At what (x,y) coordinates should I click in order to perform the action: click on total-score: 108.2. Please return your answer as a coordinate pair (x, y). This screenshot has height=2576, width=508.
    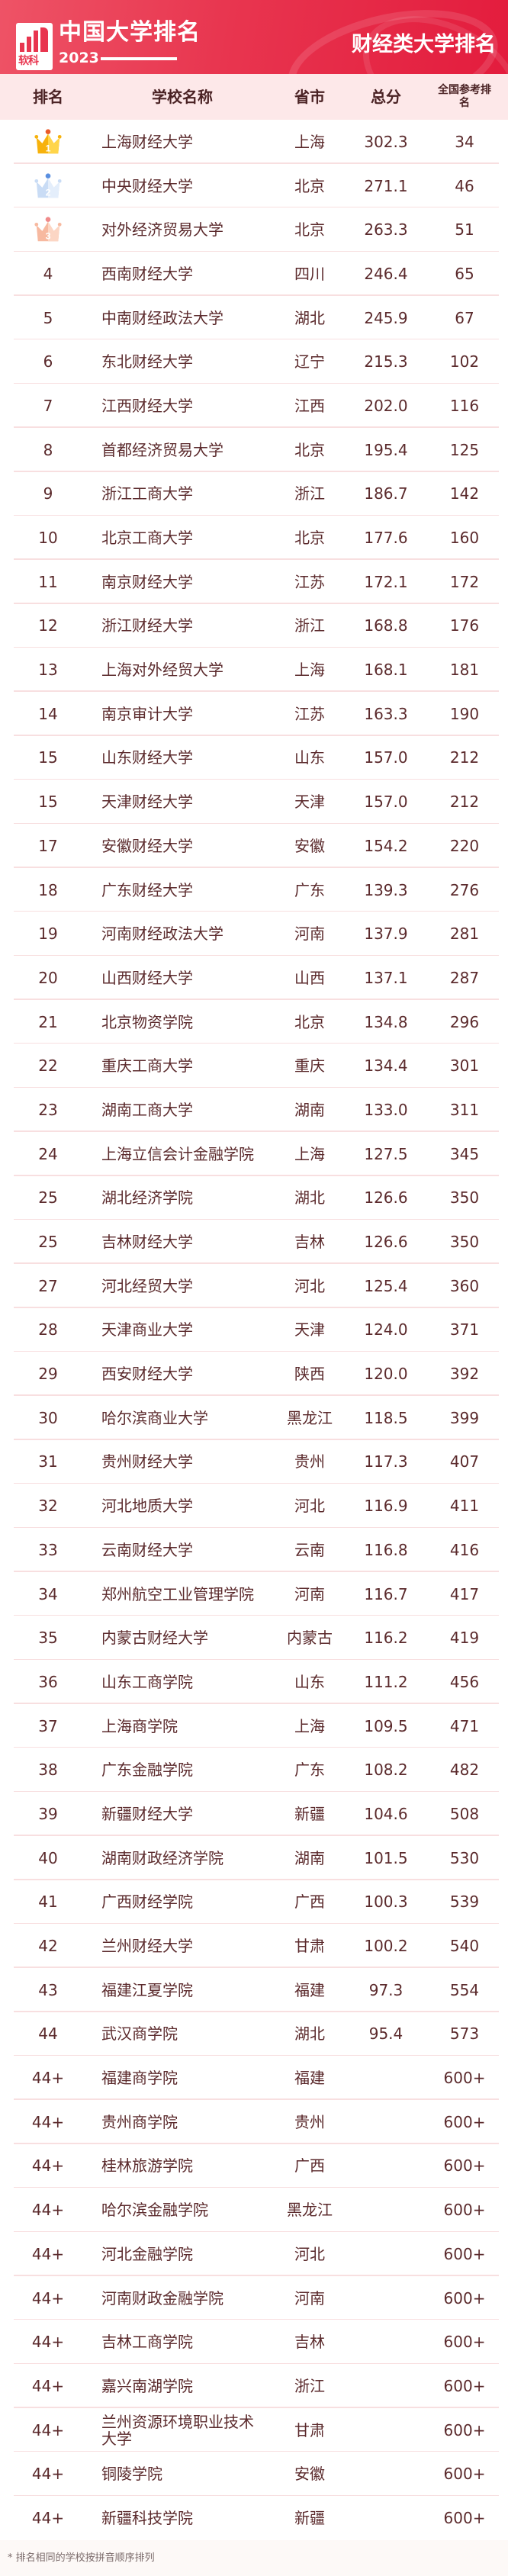
    Looking at the image, I should click on (386, 1770).